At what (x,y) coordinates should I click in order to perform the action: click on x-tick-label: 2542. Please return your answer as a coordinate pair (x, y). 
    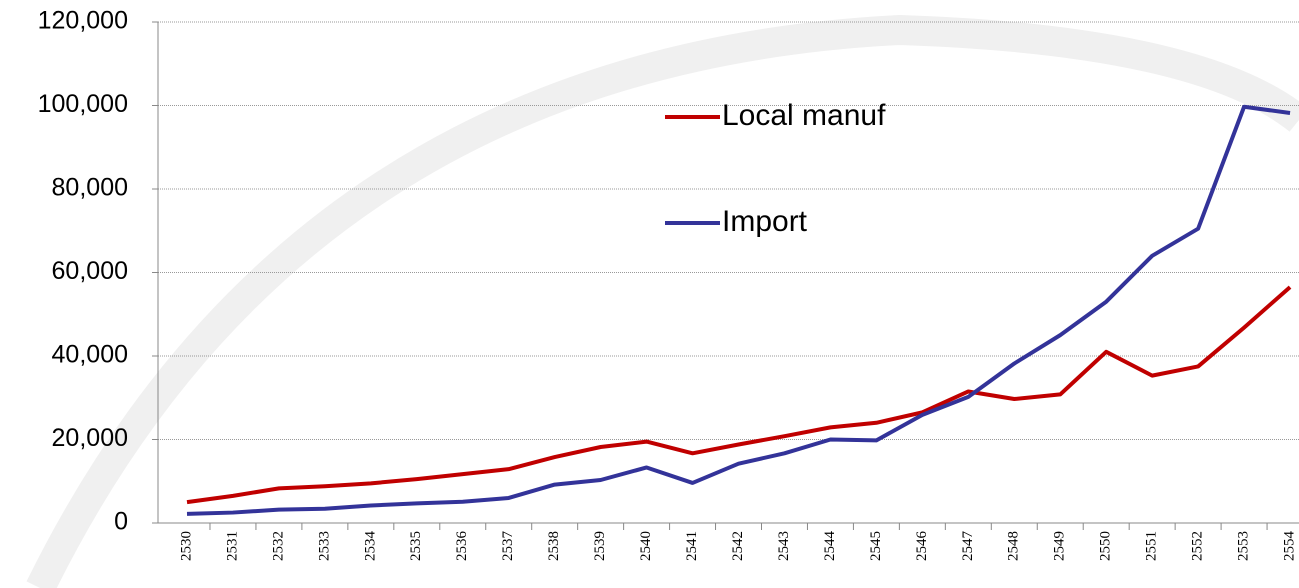
    Looking at the image, I should click on (738, 546).